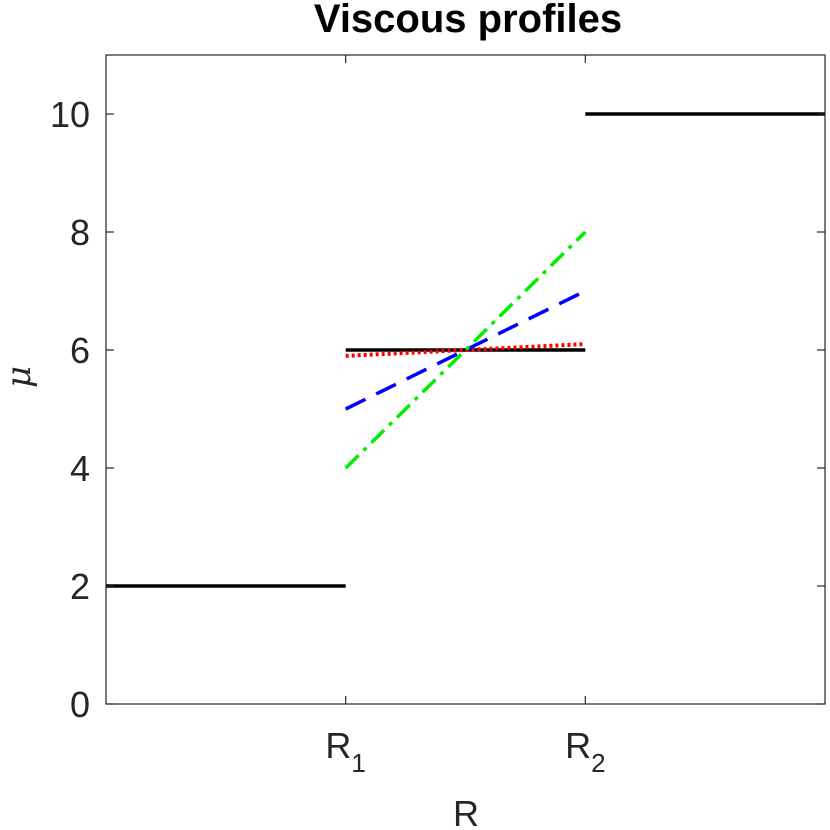  I want to click on x-tick-label-sub: 1, so click(358, 763).